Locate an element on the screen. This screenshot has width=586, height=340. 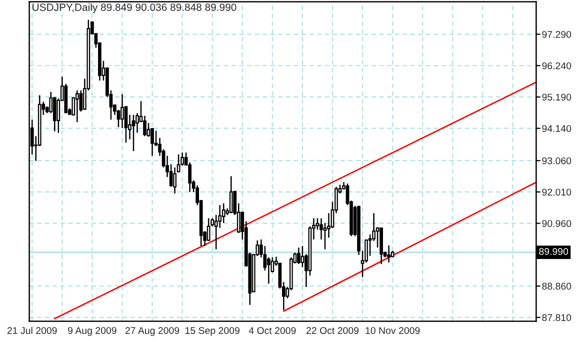
x-tick-label: 21 Jul 2009 is located at coordinates (32, 330).